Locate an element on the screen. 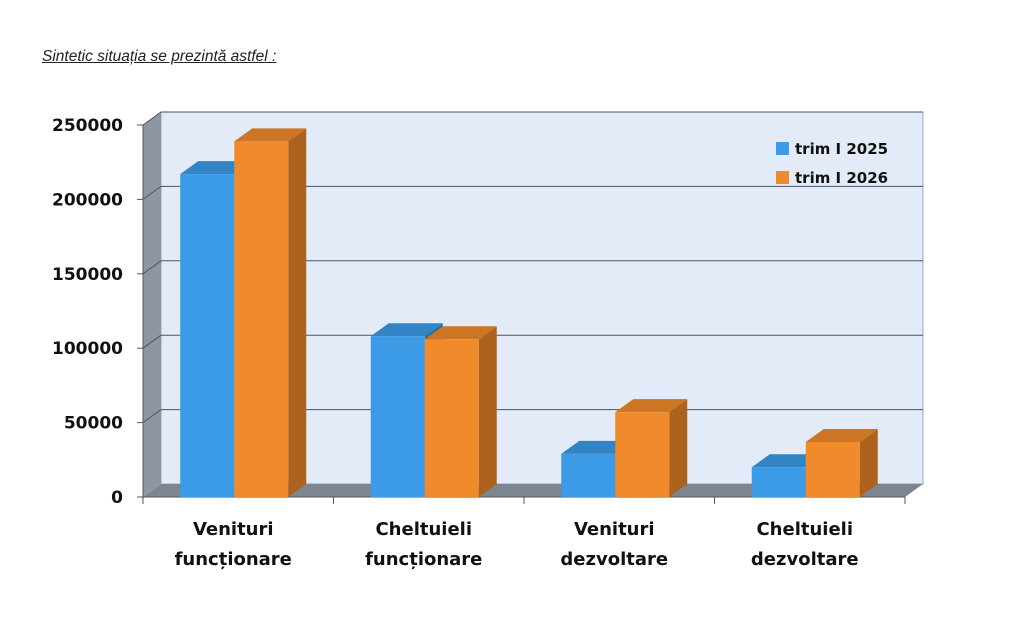 This screenshot has width=1024, height=643. legend-label: trim I 2025 is located at coordinates (841, 149).